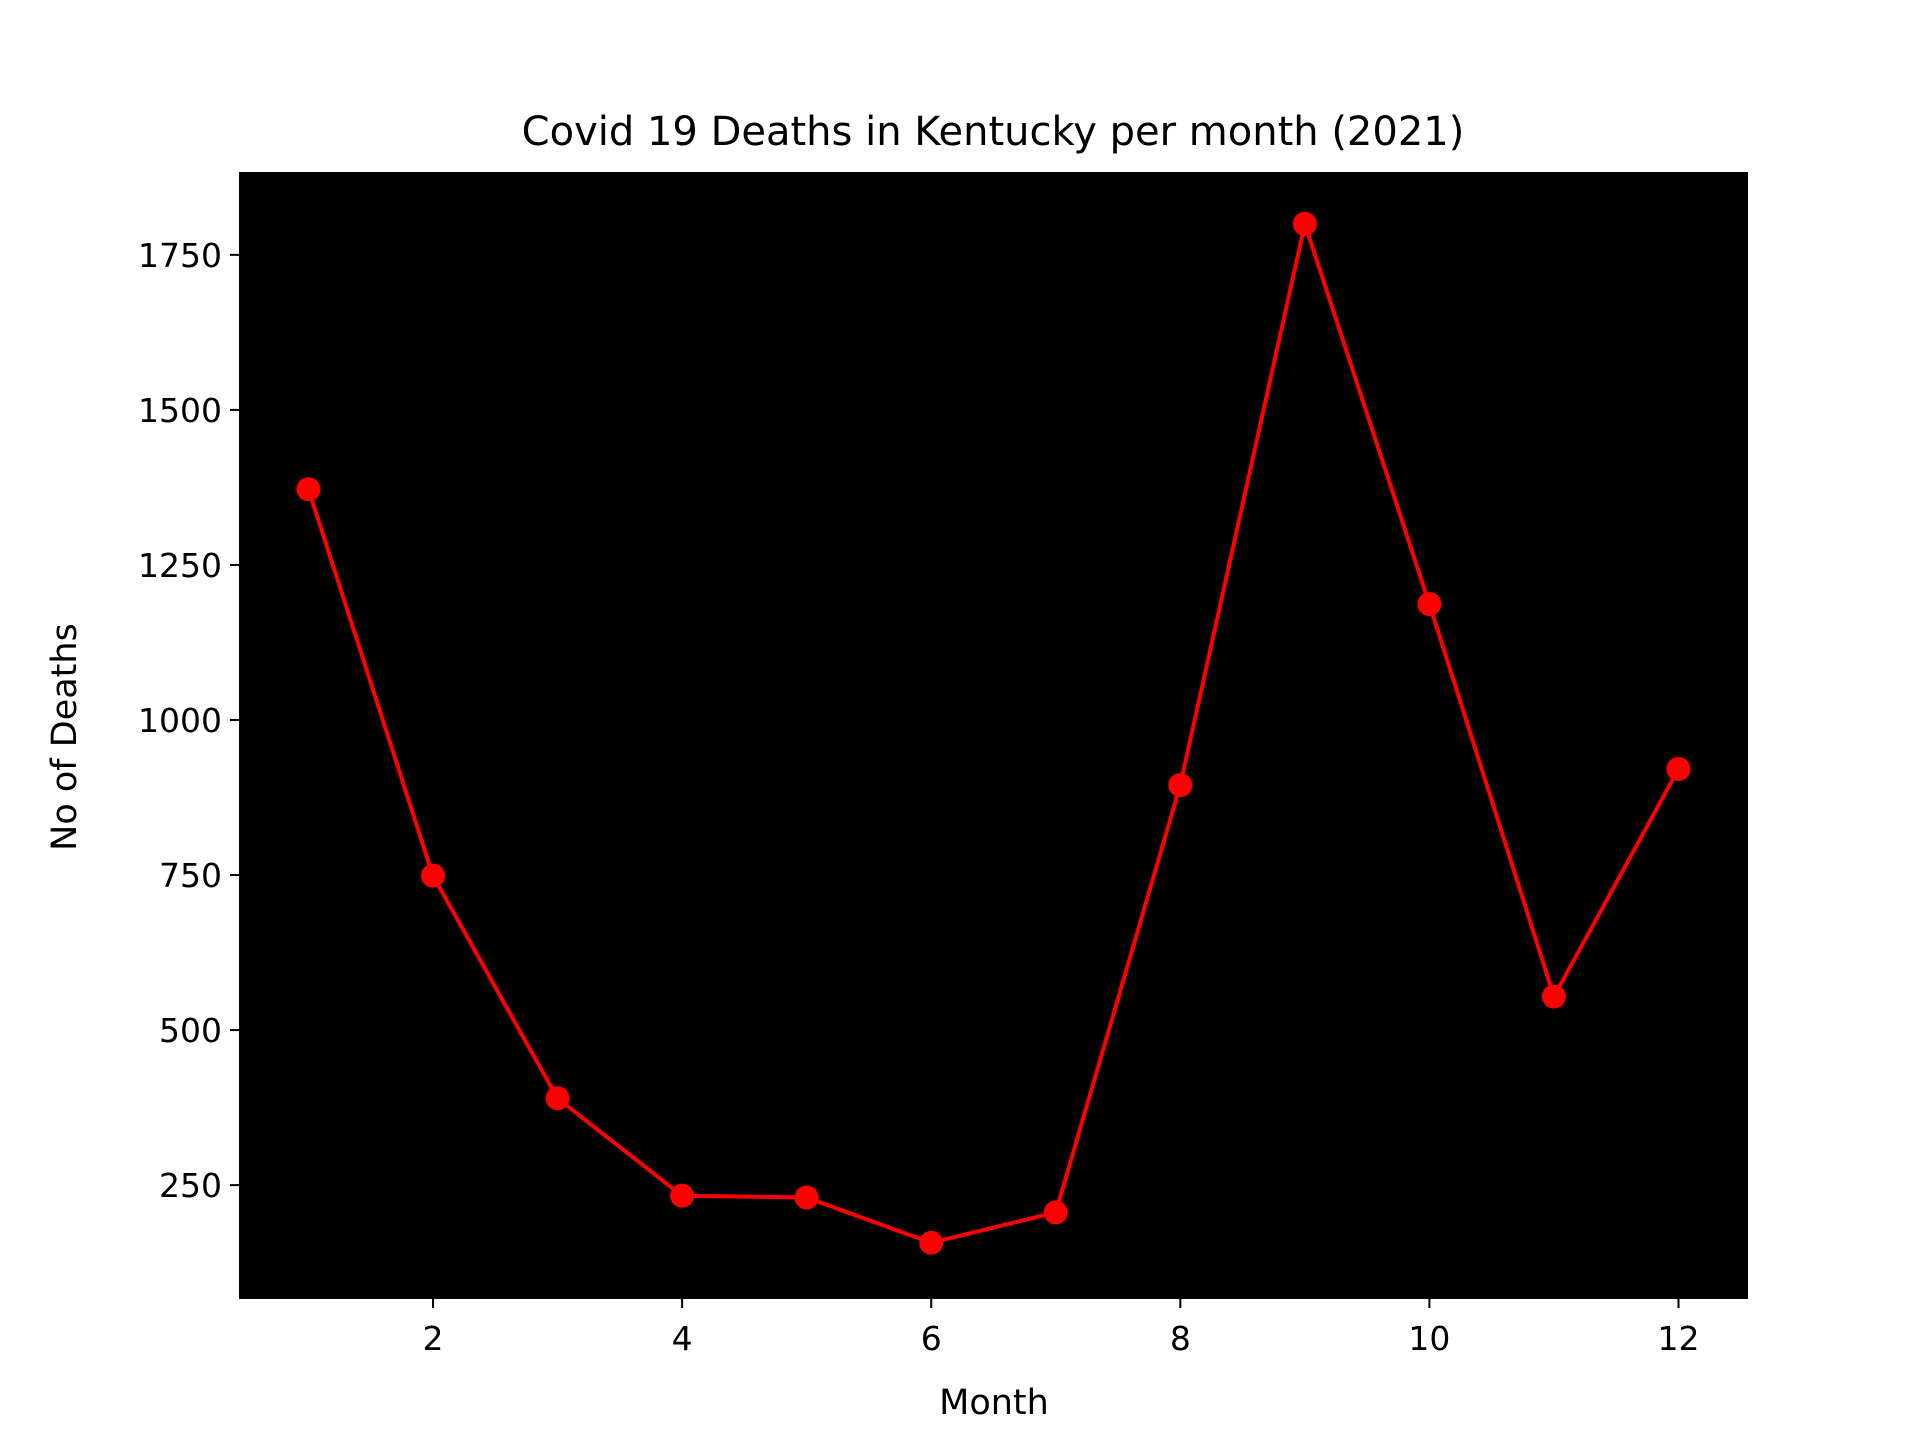 Image resolution: width=1920 pixels, height=1444 pixels. What do you see at coordinates (180, 255) in the screenshot?
I see `y-tick-label: 1750` at bounding box center [180, 255].